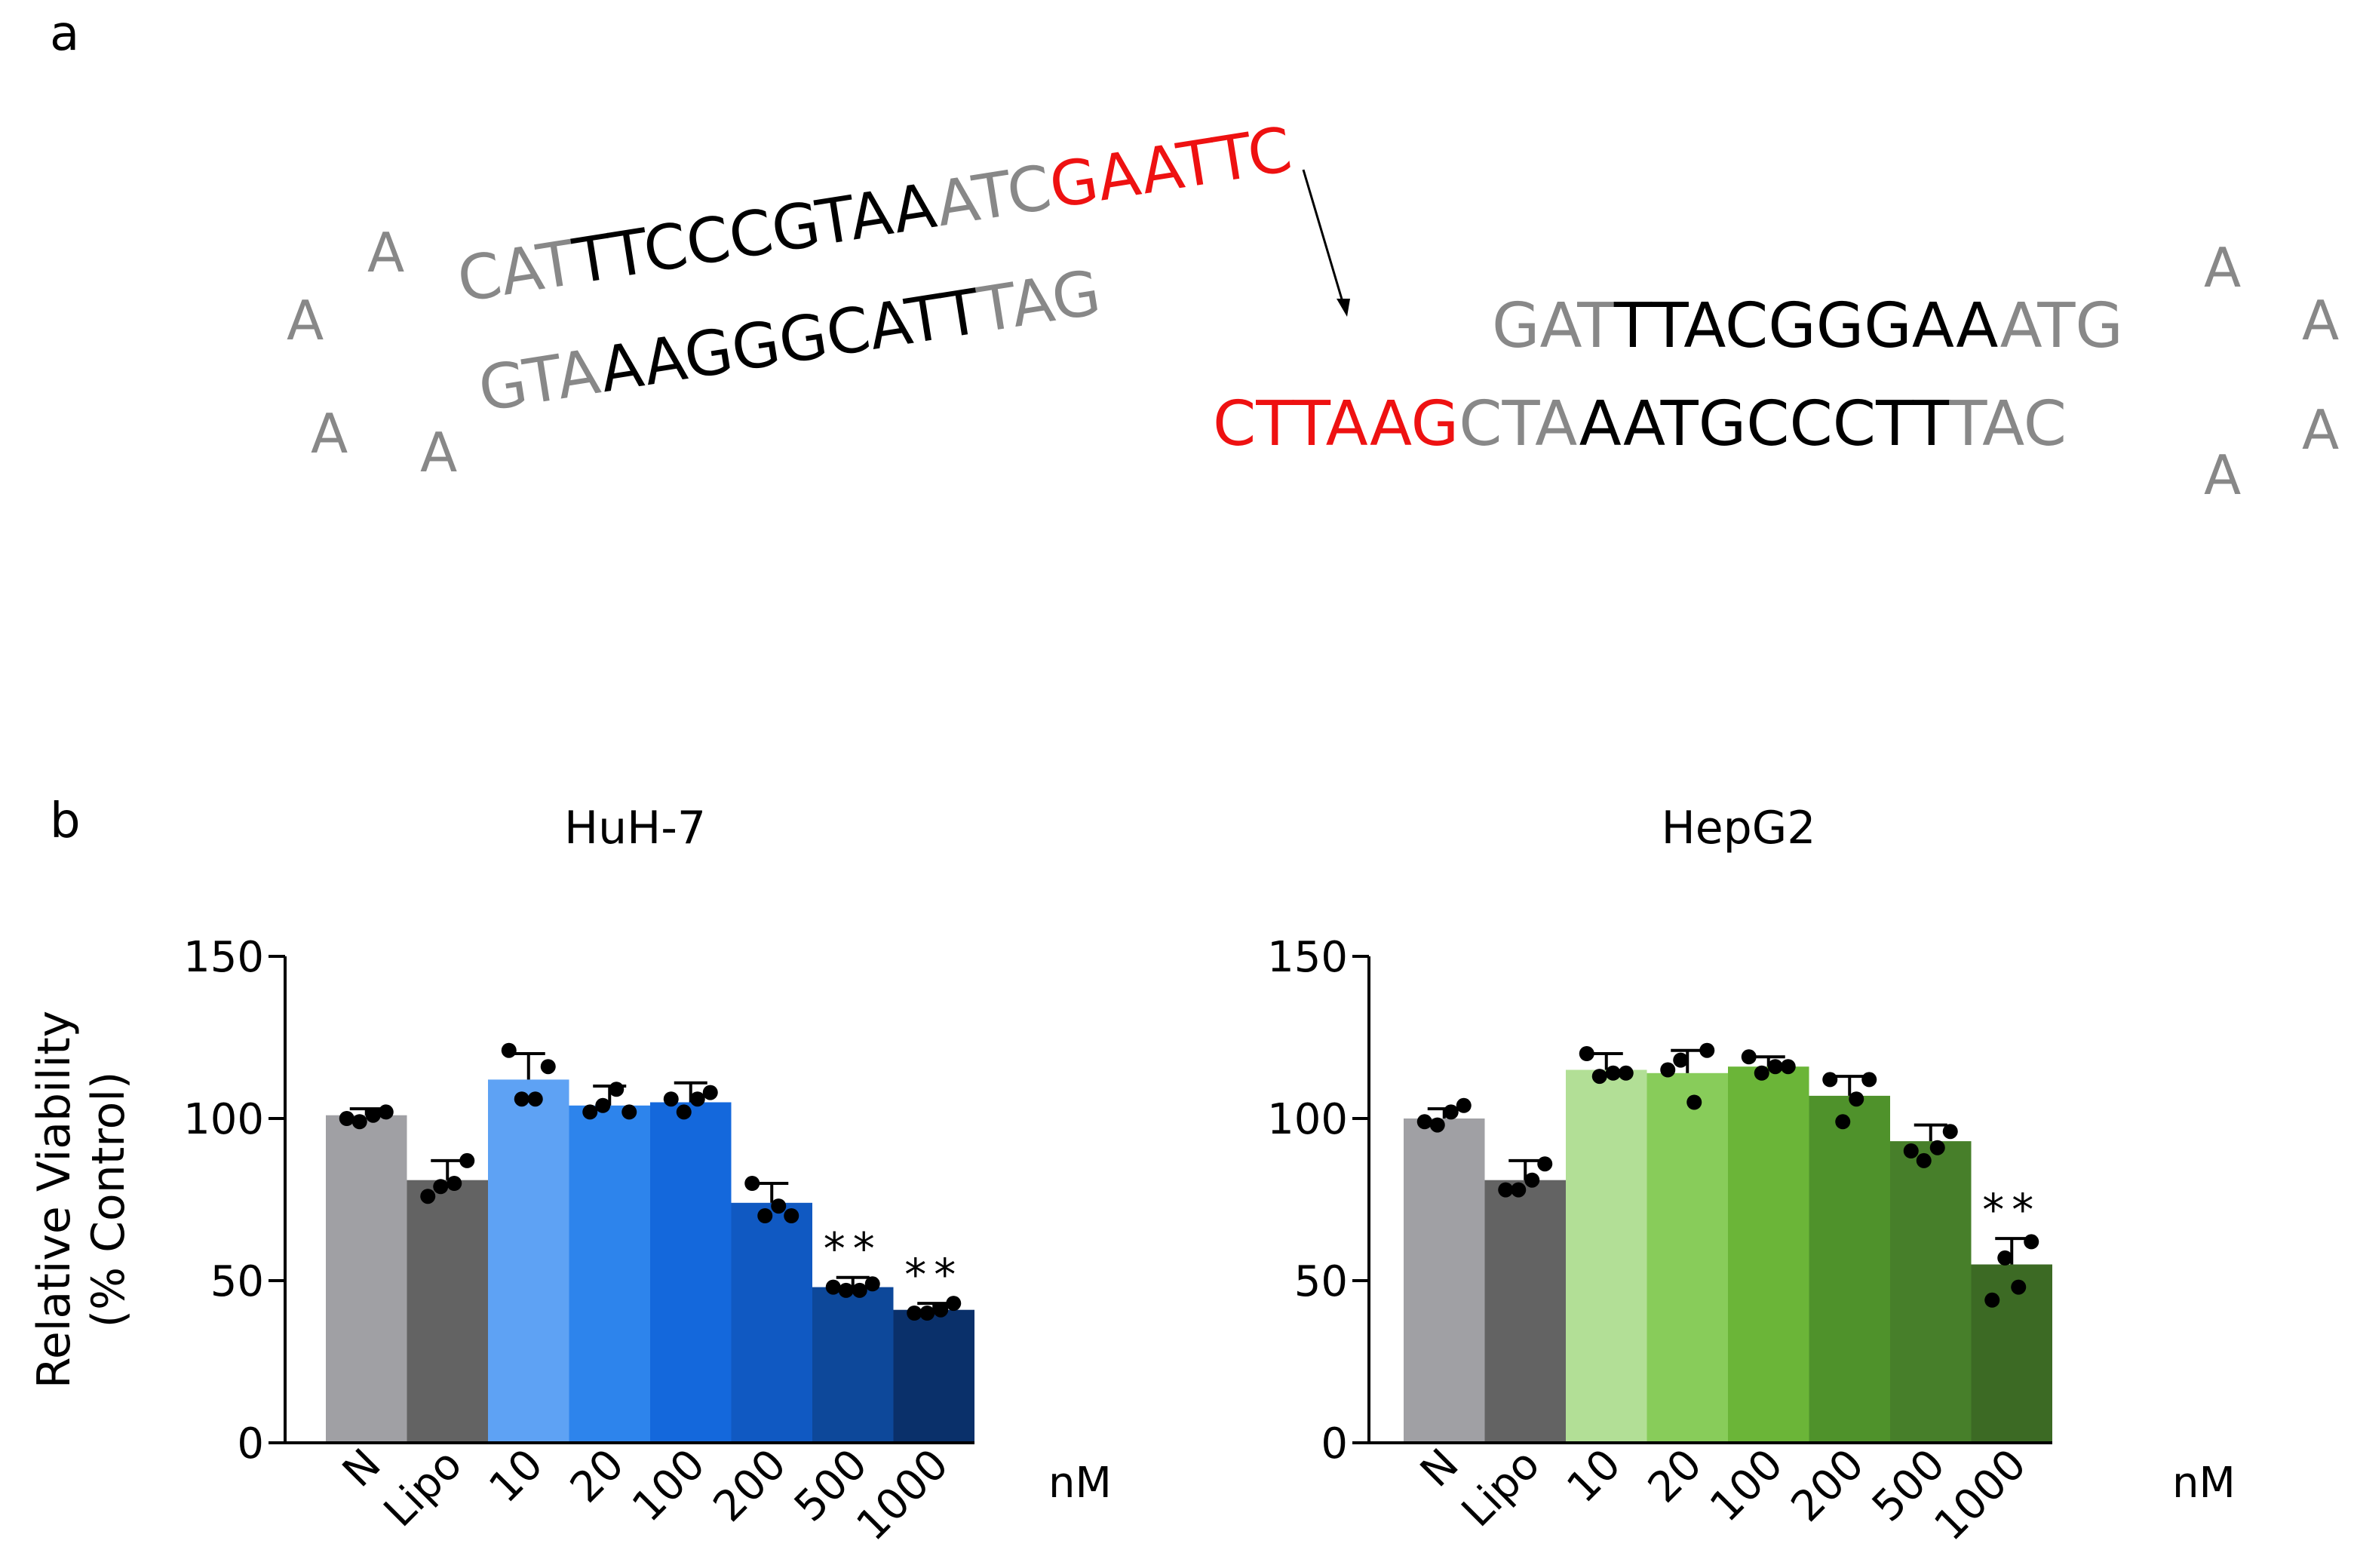  What do you see at coordinates (1171, 168) in the screenshot?
I see `left-top-seg-4: GAATTC` at bounding box center [1171, 168].